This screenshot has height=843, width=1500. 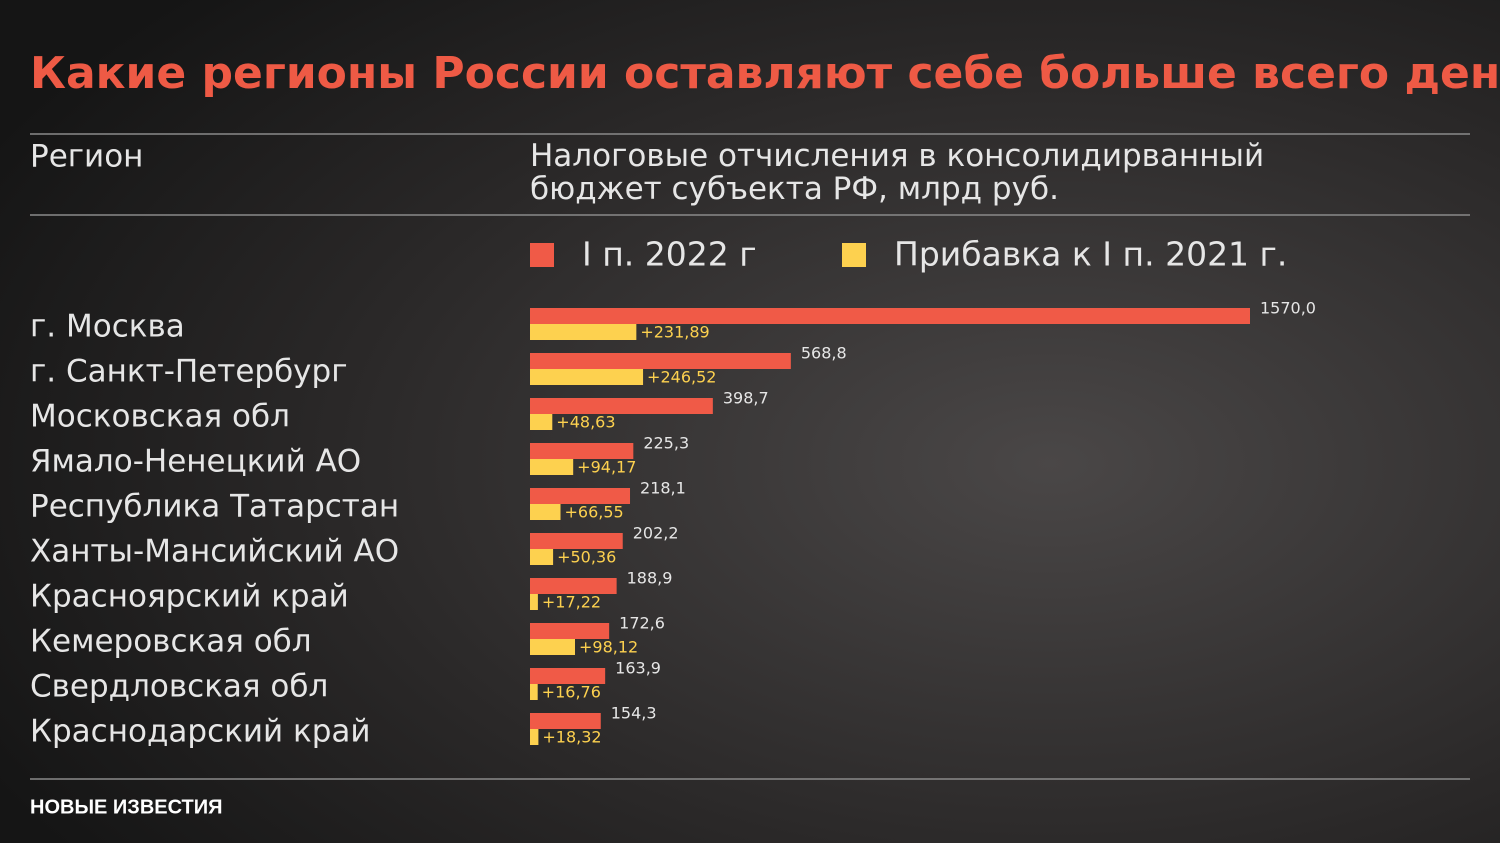 I want to click on value-label: 154,3, so click(x=634, y=713).